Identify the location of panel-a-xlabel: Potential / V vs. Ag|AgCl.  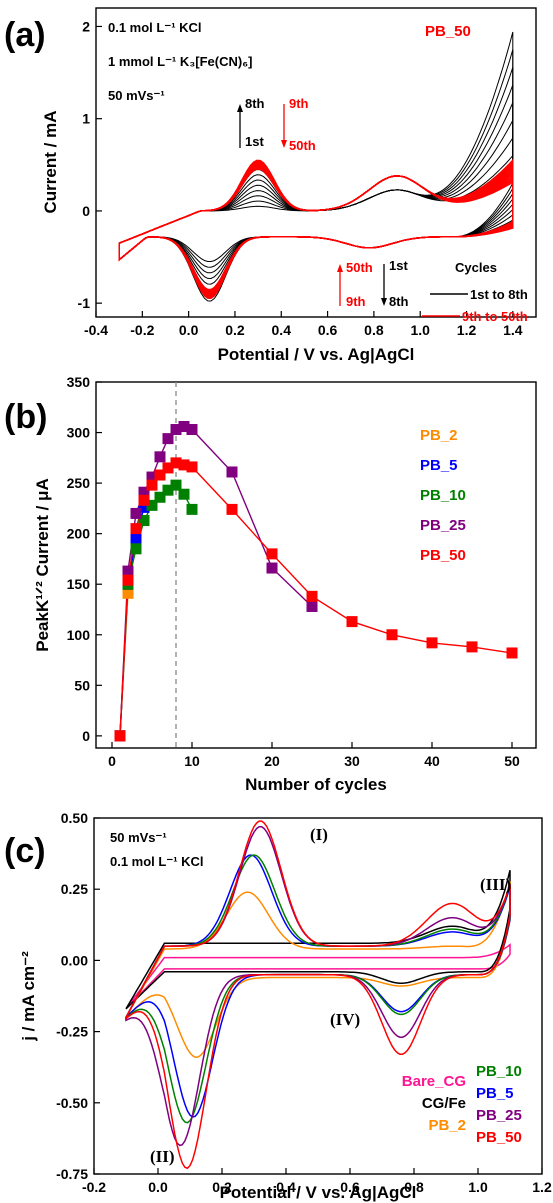
(316, 354).